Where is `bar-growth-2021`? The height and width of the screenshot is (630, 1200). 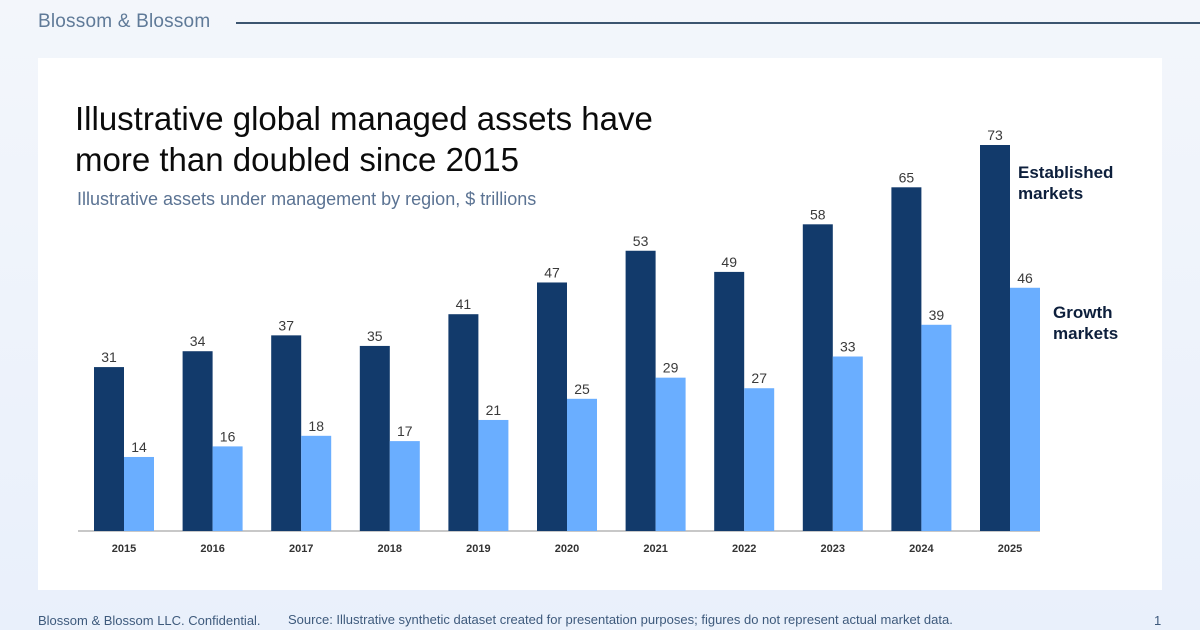 bar-growth-2021 is located at coordinates (670, 454).